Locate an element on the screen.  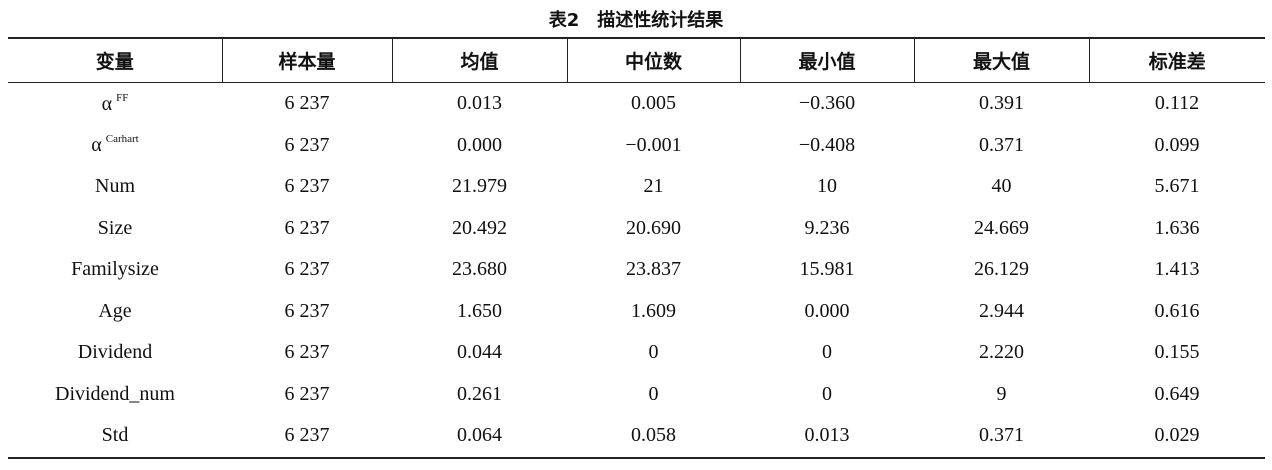
label-cell: Std is located at coordinates (115, 435).